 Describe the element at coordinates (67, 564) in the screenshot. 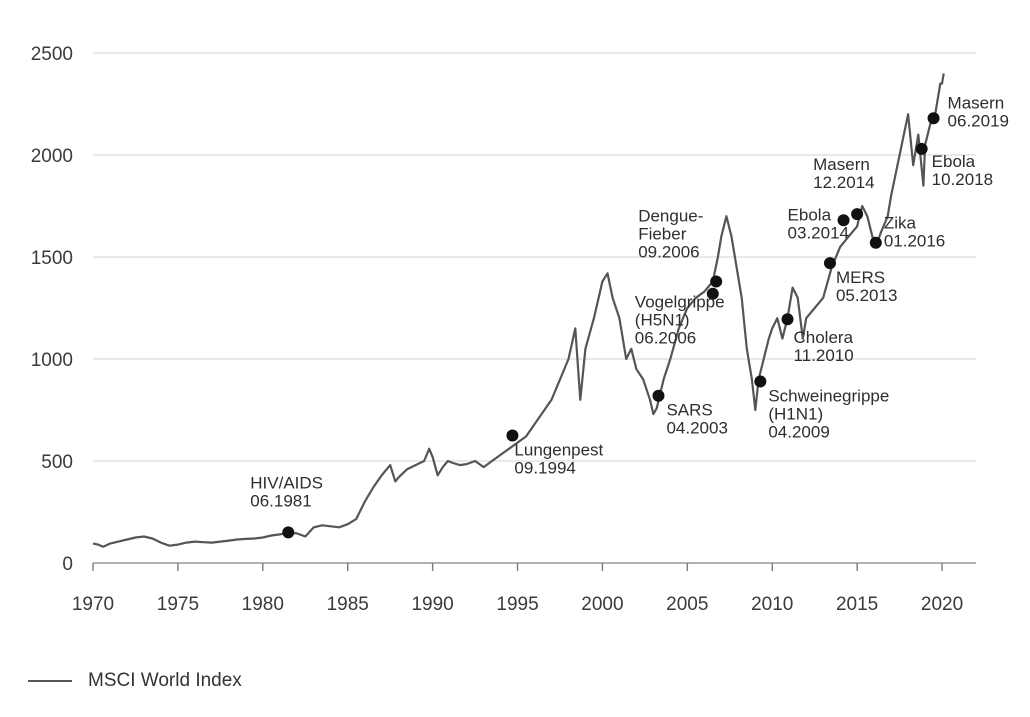

I see `y-tick-label: 0` at that location.